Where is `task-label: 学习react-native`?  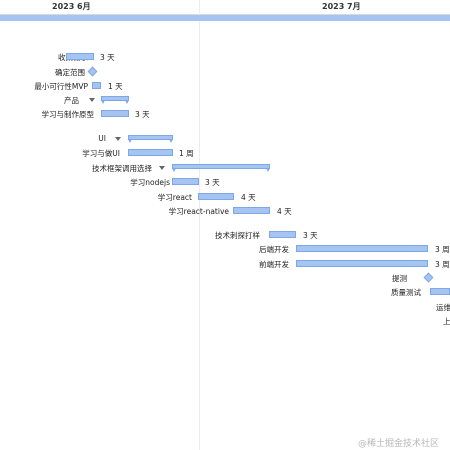
task-label: 学习react-native is located at coordinates (198, 211).